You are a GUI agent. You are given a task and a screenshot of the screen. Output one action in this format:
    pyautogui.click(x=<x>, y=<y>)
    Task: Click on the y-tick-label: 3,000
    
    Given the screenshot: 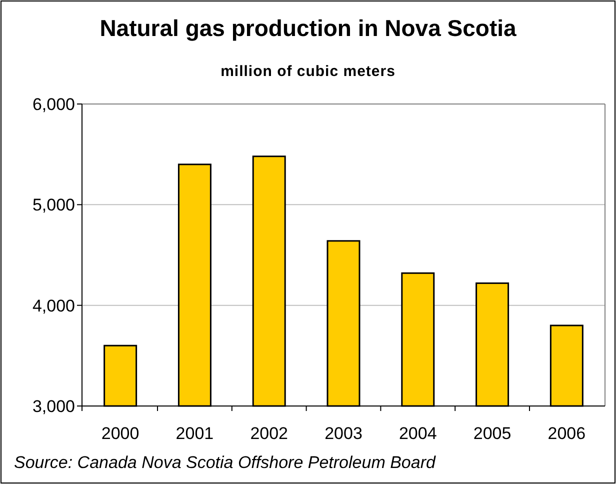 What is the action you would take?
    pyautogui.click(x=53, y=406)
    